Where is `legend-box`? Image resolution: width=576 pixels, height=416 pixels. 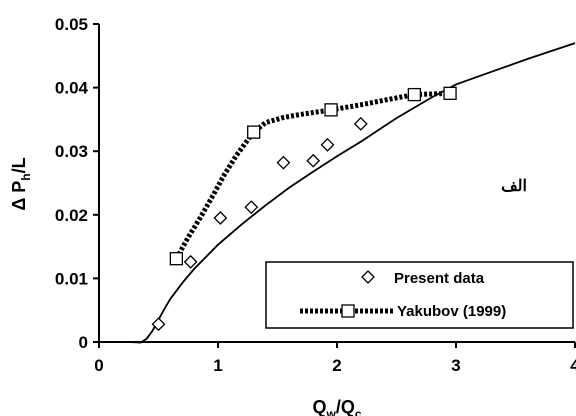
legend-box is located at coordinates (419, 295).